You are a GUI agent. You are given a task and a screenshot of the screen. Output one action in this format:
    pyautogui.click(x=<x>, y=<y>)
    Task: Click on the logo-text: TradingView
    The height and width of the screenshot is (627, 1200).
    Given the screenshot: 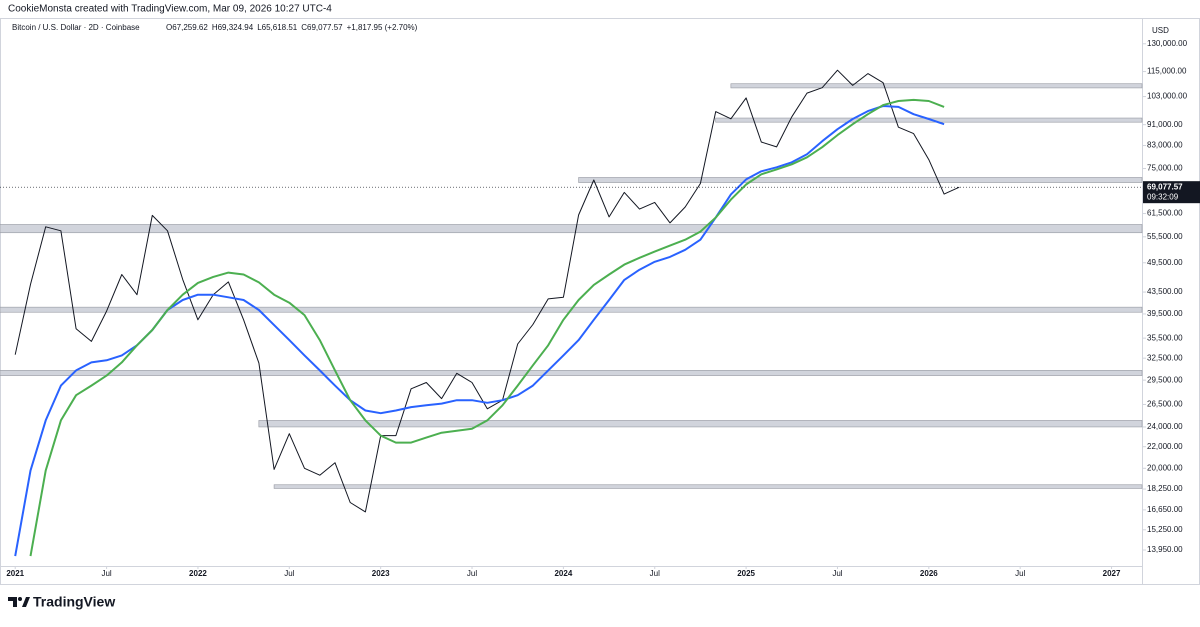 What is the action you would take?
    pyautogui.click(x=74, y=602)
    